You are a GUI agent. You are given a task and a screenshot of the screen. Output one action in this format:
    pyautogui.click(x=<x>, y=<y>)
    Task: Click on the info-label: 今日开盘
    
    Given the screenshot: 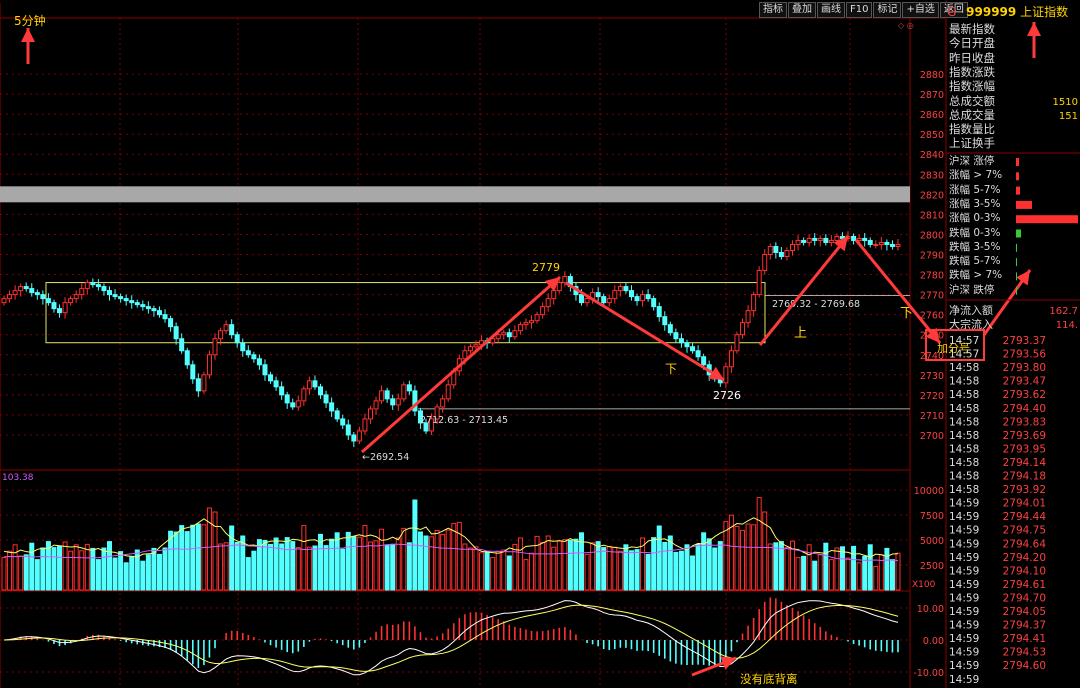 What is the action you would take?
    pyautogui.click(x=972, y=43)
    